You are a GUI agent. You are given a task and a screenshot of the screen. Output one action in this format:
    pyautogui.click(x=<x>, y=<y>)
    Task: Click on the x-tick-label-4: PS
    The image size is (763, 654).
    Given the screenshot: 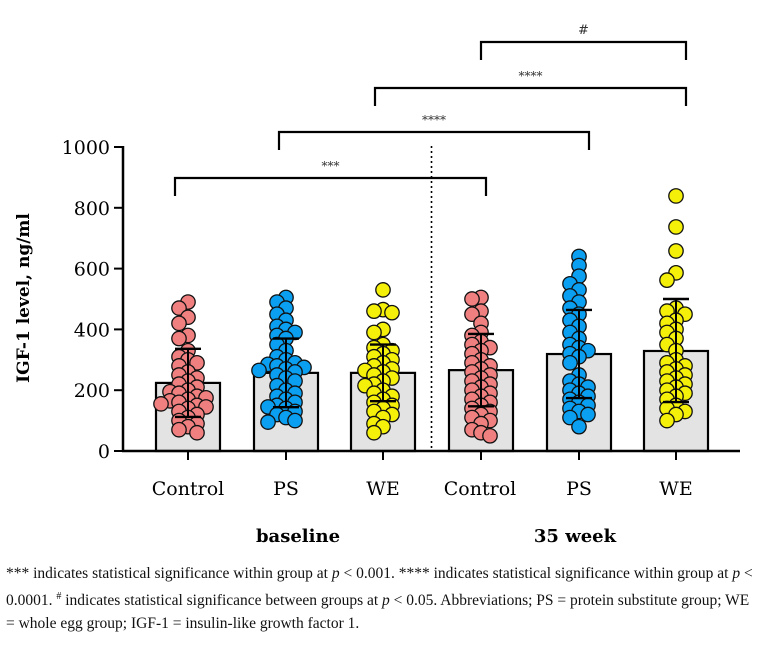 What is the action you would take?
    pyautogui.click(x=579, y=489)
    